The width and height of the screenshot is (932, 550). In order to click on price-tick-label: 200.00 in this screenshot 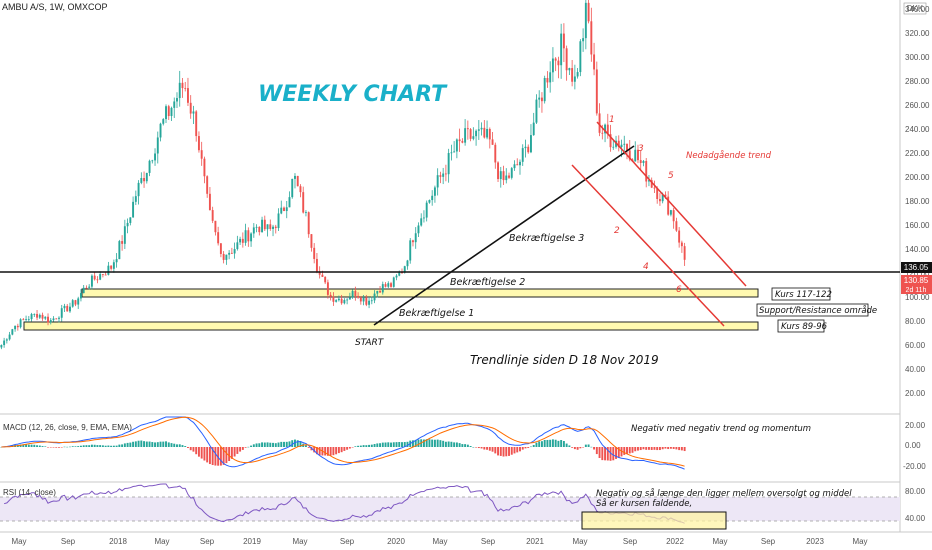, I will do `click(917, 177)`.